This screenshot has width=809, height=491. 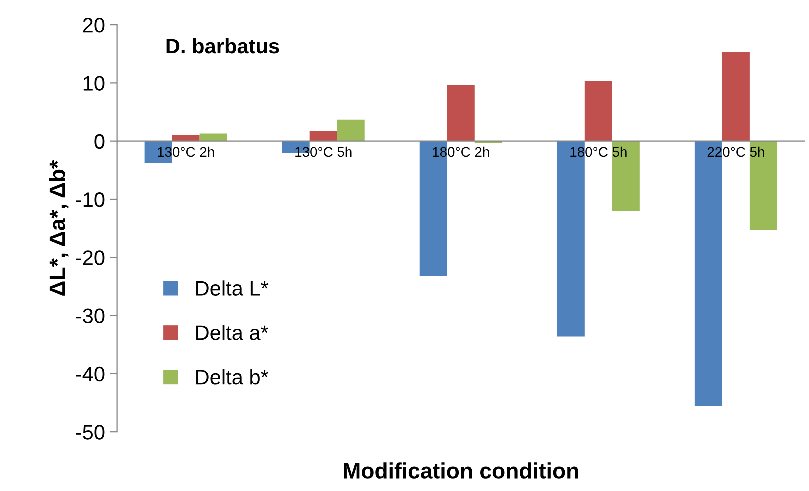 I want to click on y-tick-label: 10, so click(x=94, y=83).